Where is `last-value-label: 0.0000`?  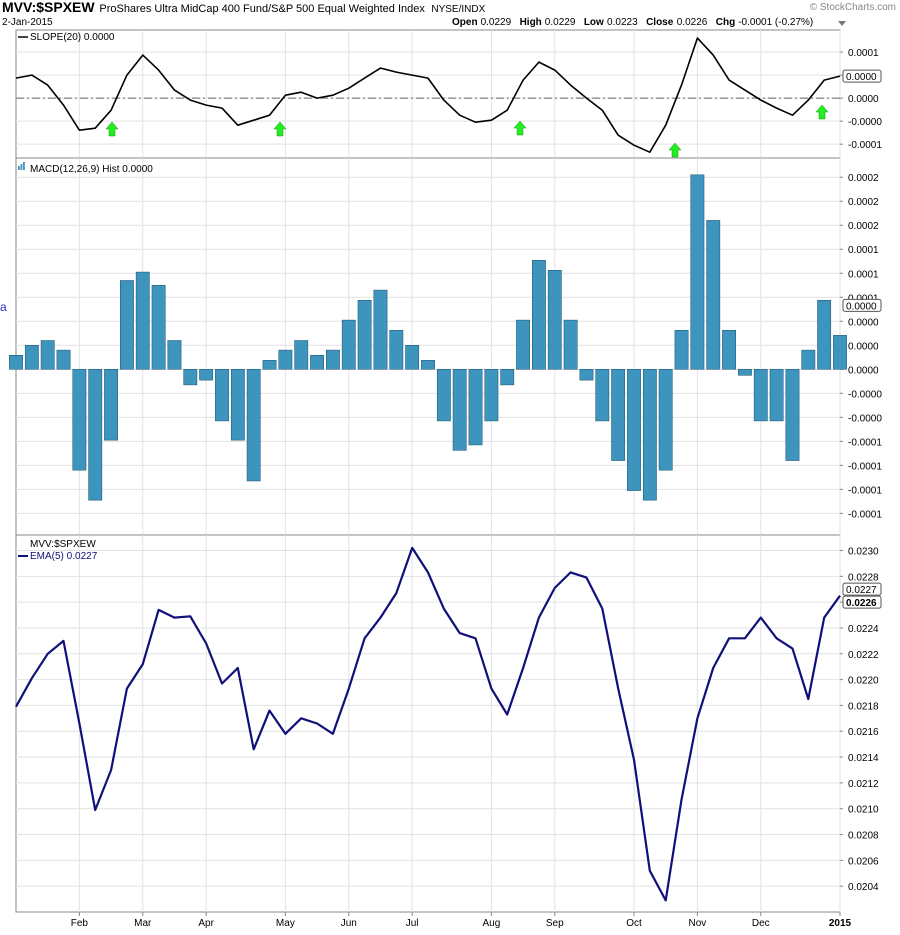
last-value-label: 0.0000 is located at coordinates (861, 77).